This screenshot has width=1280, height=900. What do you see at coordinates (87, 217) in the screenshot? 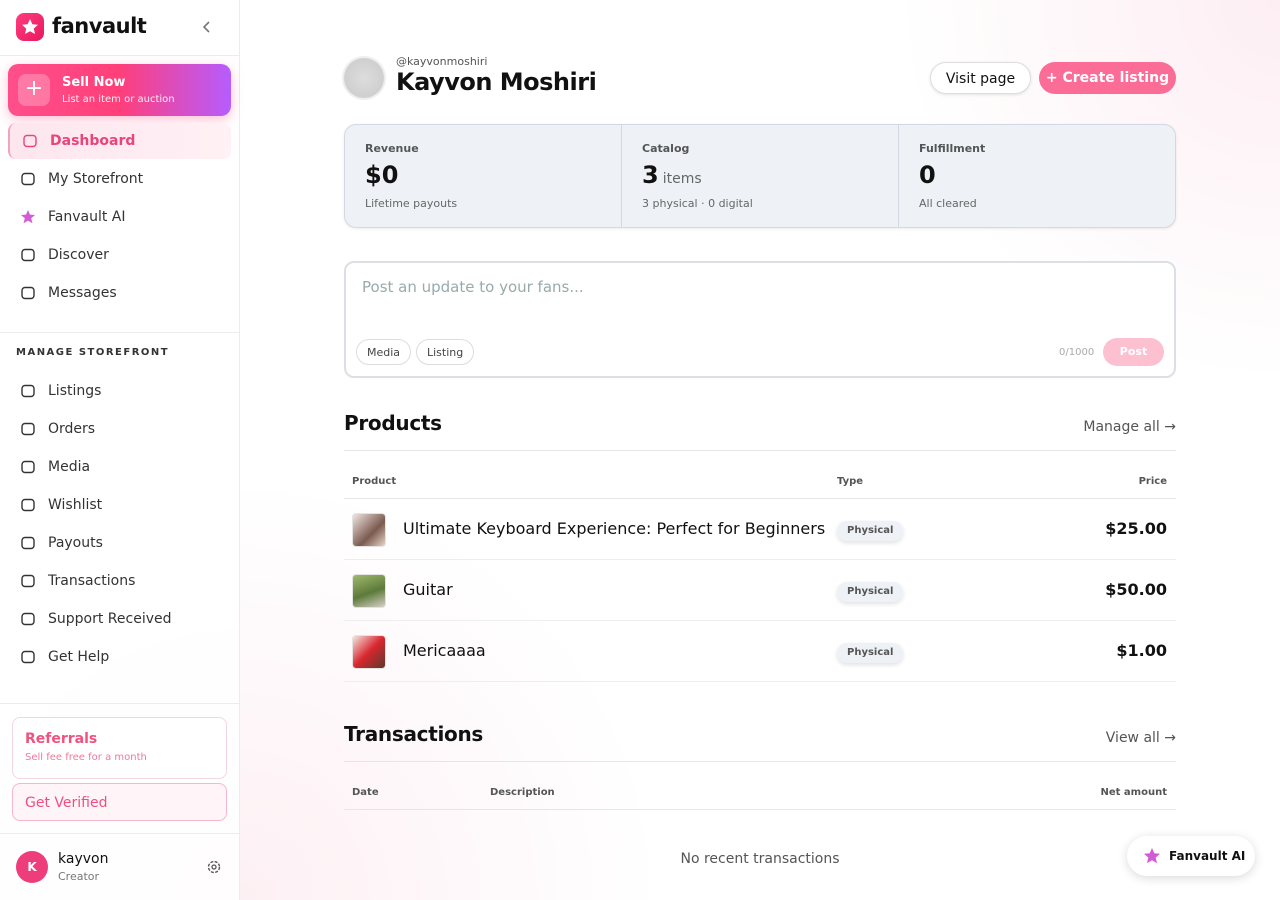
I see `nav-label: Fanvault AI` at bounding box center [87, 217].